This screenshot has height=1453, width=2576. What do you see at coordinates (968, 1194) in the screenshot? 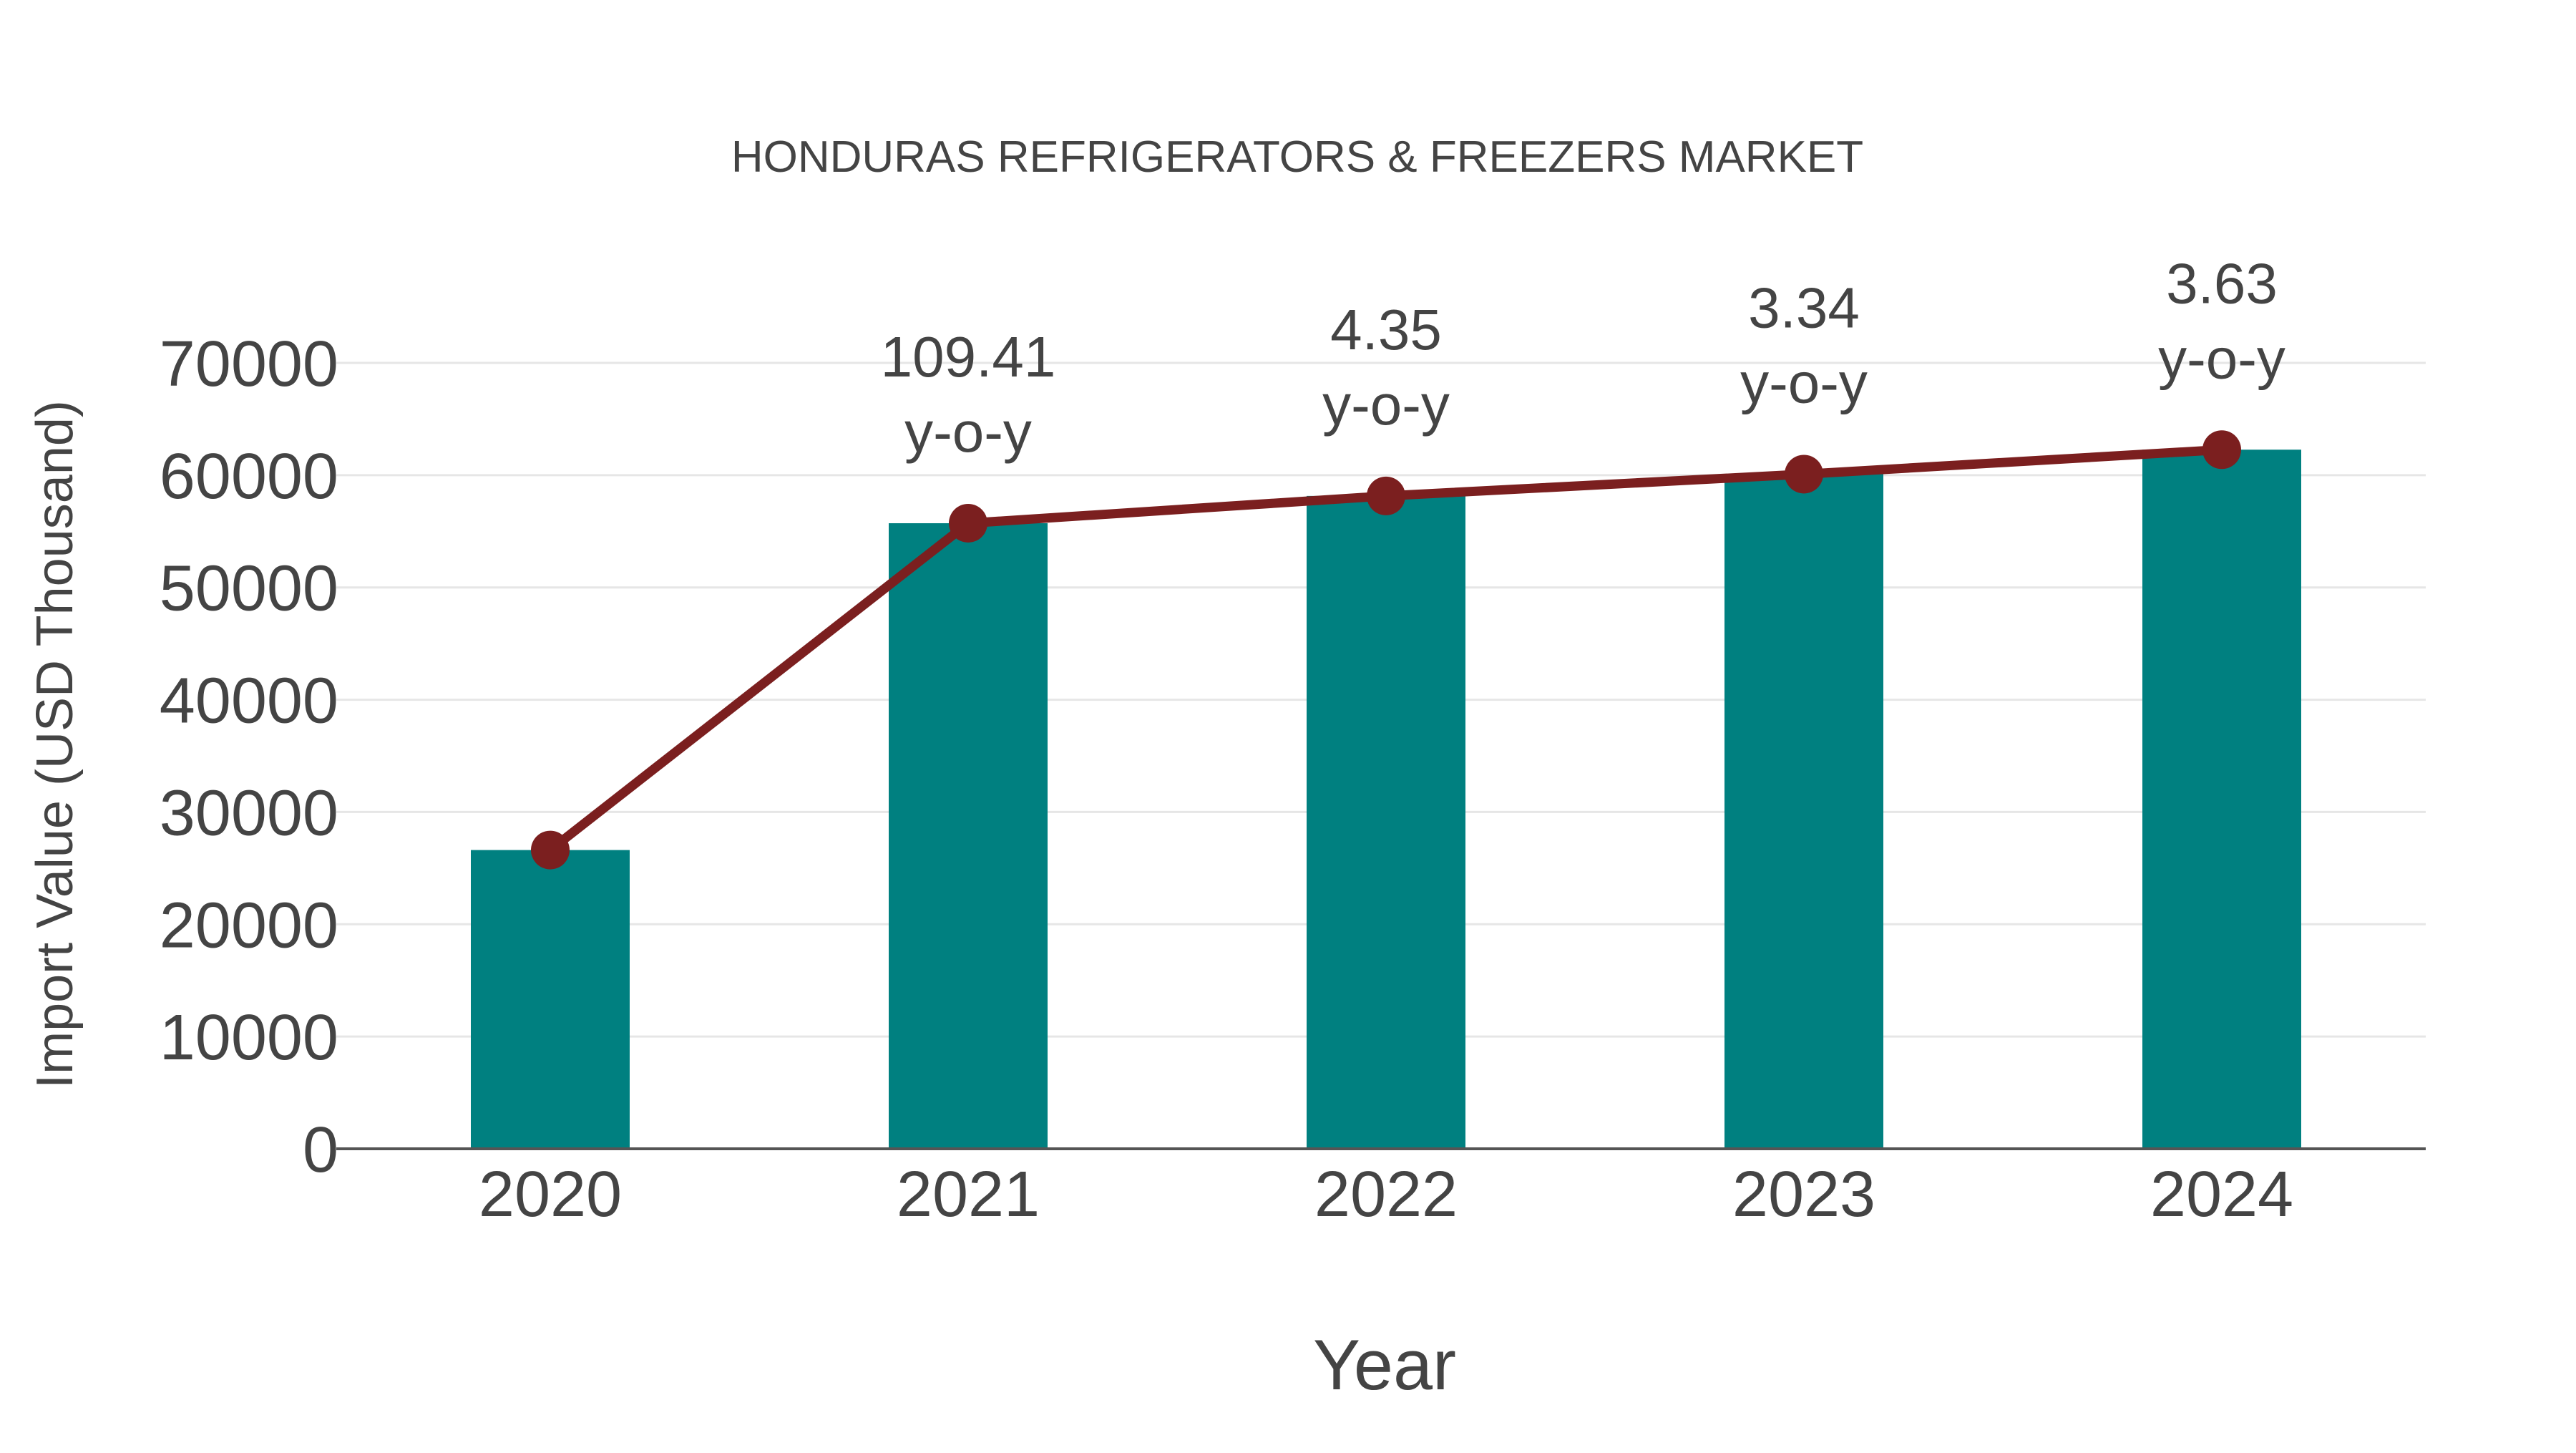
I see `x-tick-label: 2021` at bounding box center [968, 1194].